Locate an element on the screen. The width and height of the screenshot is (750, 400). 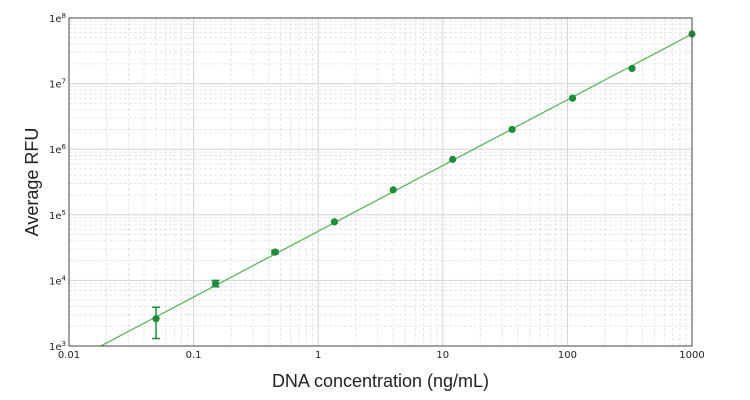
error-bar is located at coordinates (156, 323).